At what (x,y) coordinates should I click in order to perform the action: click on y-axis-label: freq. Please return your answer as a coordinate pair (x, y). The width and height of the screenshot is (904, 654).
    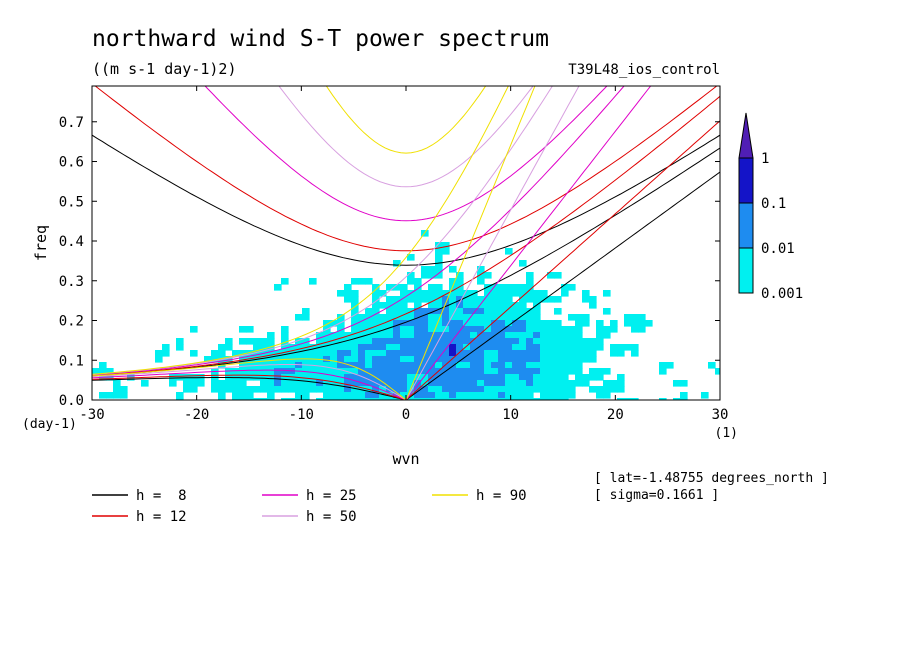
    Looking at the image, I should click on (41, 243).